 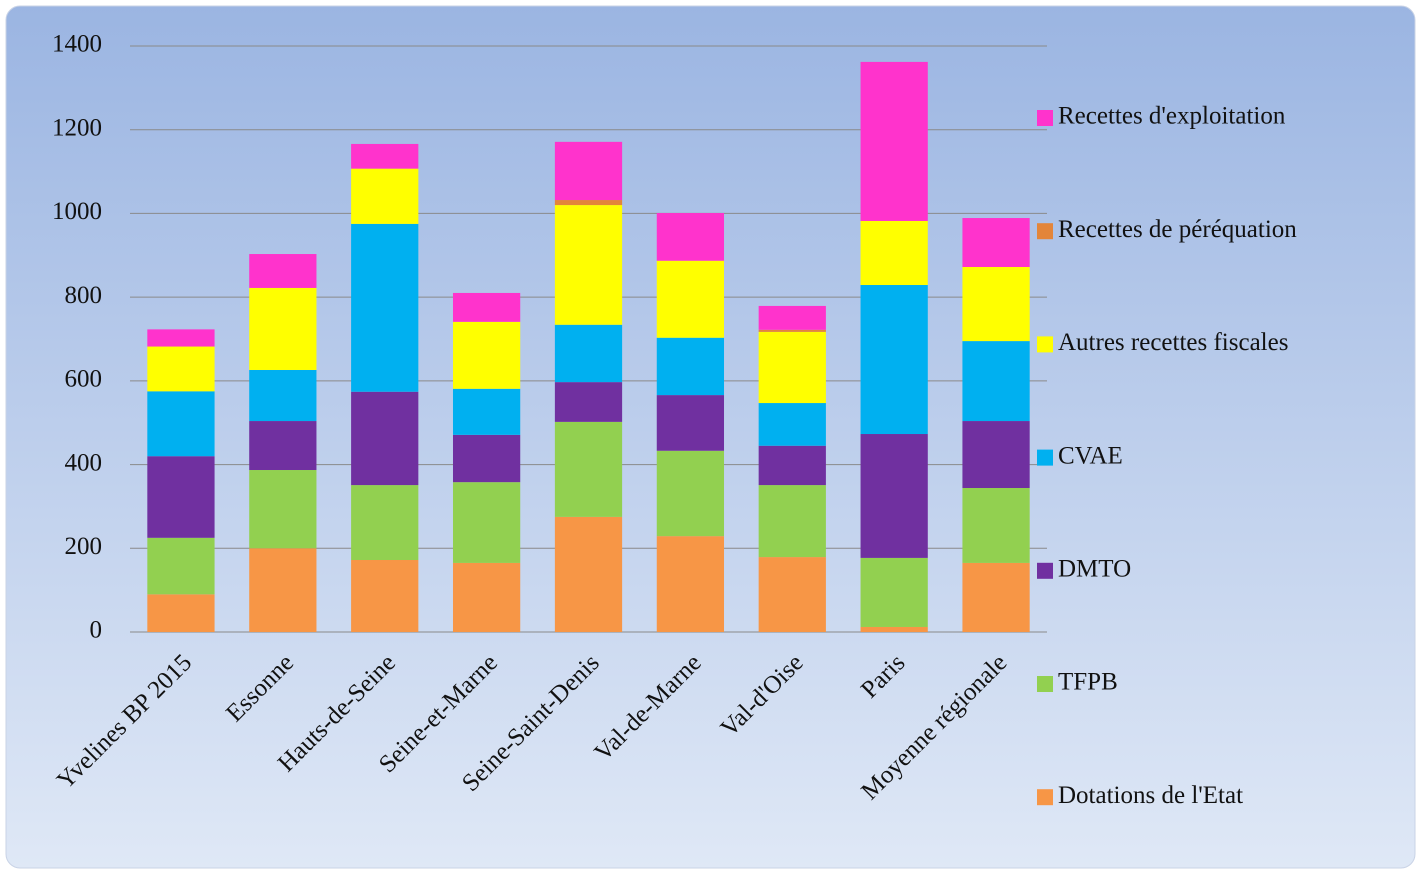 I want to click on legend-label: Dotations de l'Etat, so click(x=1150, y=795).